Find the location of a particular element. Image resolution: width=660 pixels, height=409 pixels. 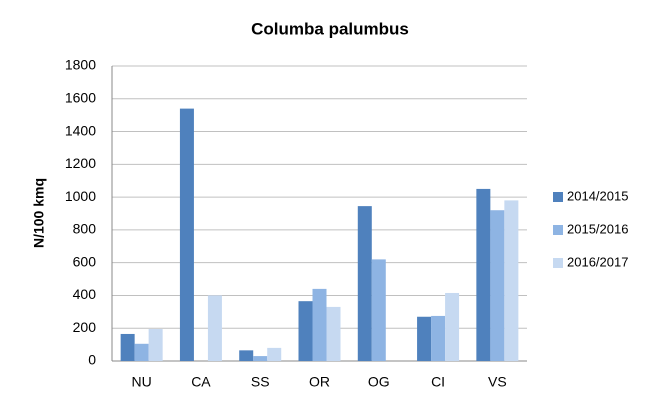

legend-label: 2014/2015 is located at coordinates (597, 195).